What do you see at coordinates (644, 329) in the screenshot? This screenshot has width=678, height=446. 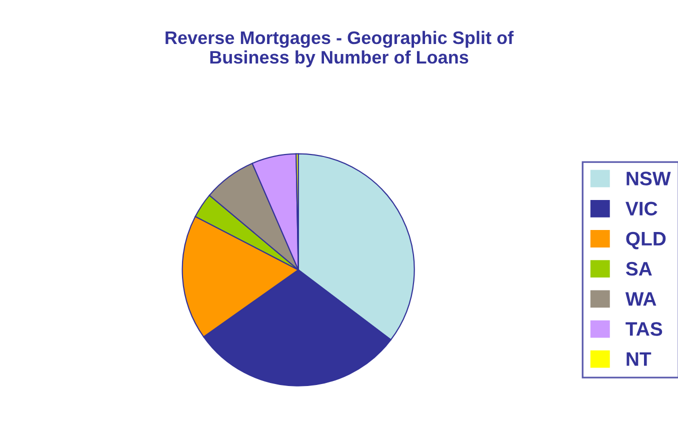 I see `legend-label: TAS` at bounding box center [644, 329].